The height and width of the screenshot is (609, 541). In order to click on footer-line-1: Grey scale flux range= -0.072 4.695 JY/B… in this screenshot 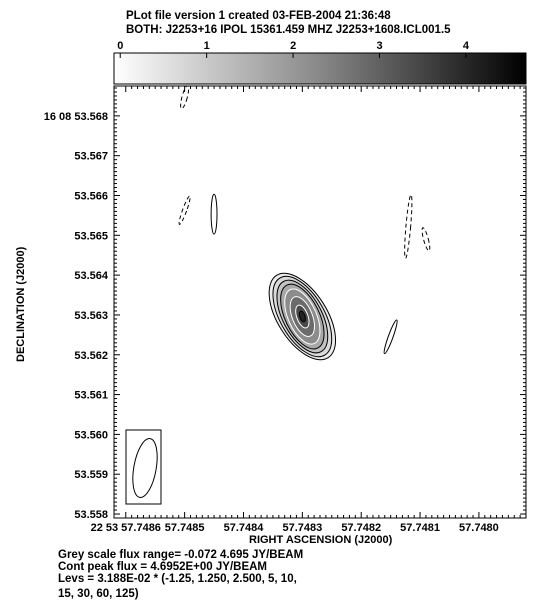, I will do `click(181, 555)`.